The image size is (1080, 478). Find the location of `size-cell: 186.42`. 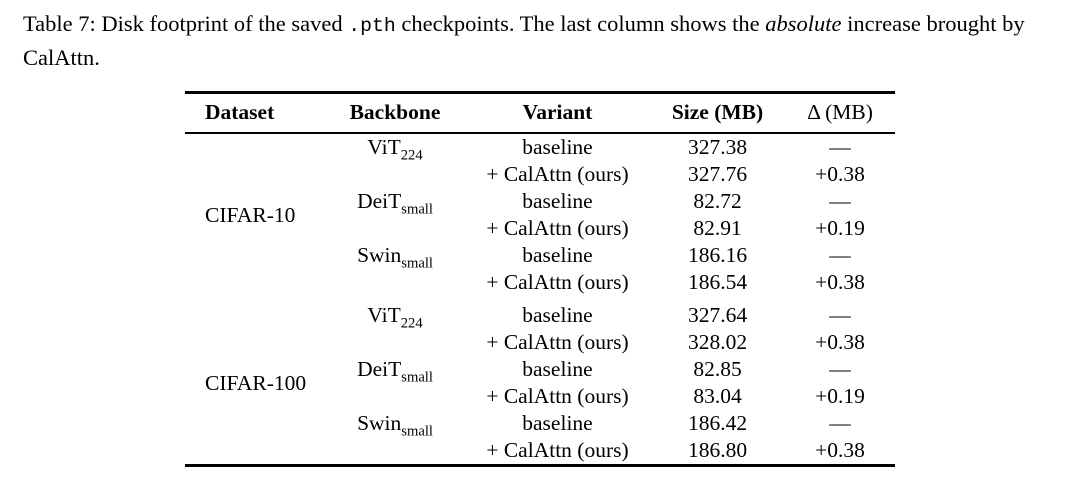

size-cell: 186.42 is located at coordinates (717, 423).